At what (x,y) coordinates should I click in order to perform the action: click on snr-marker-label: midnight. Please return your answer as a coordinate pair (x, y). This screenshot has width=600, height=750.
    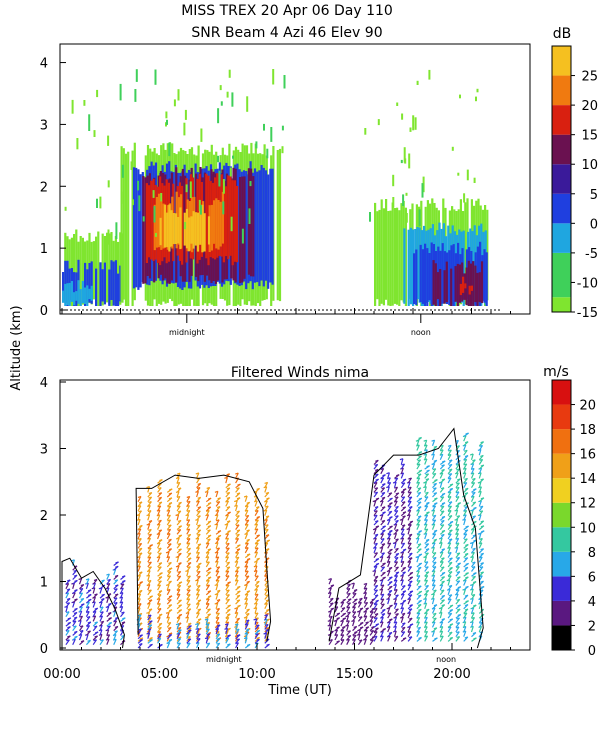
    Looking at the image, I should click on (187, 332).